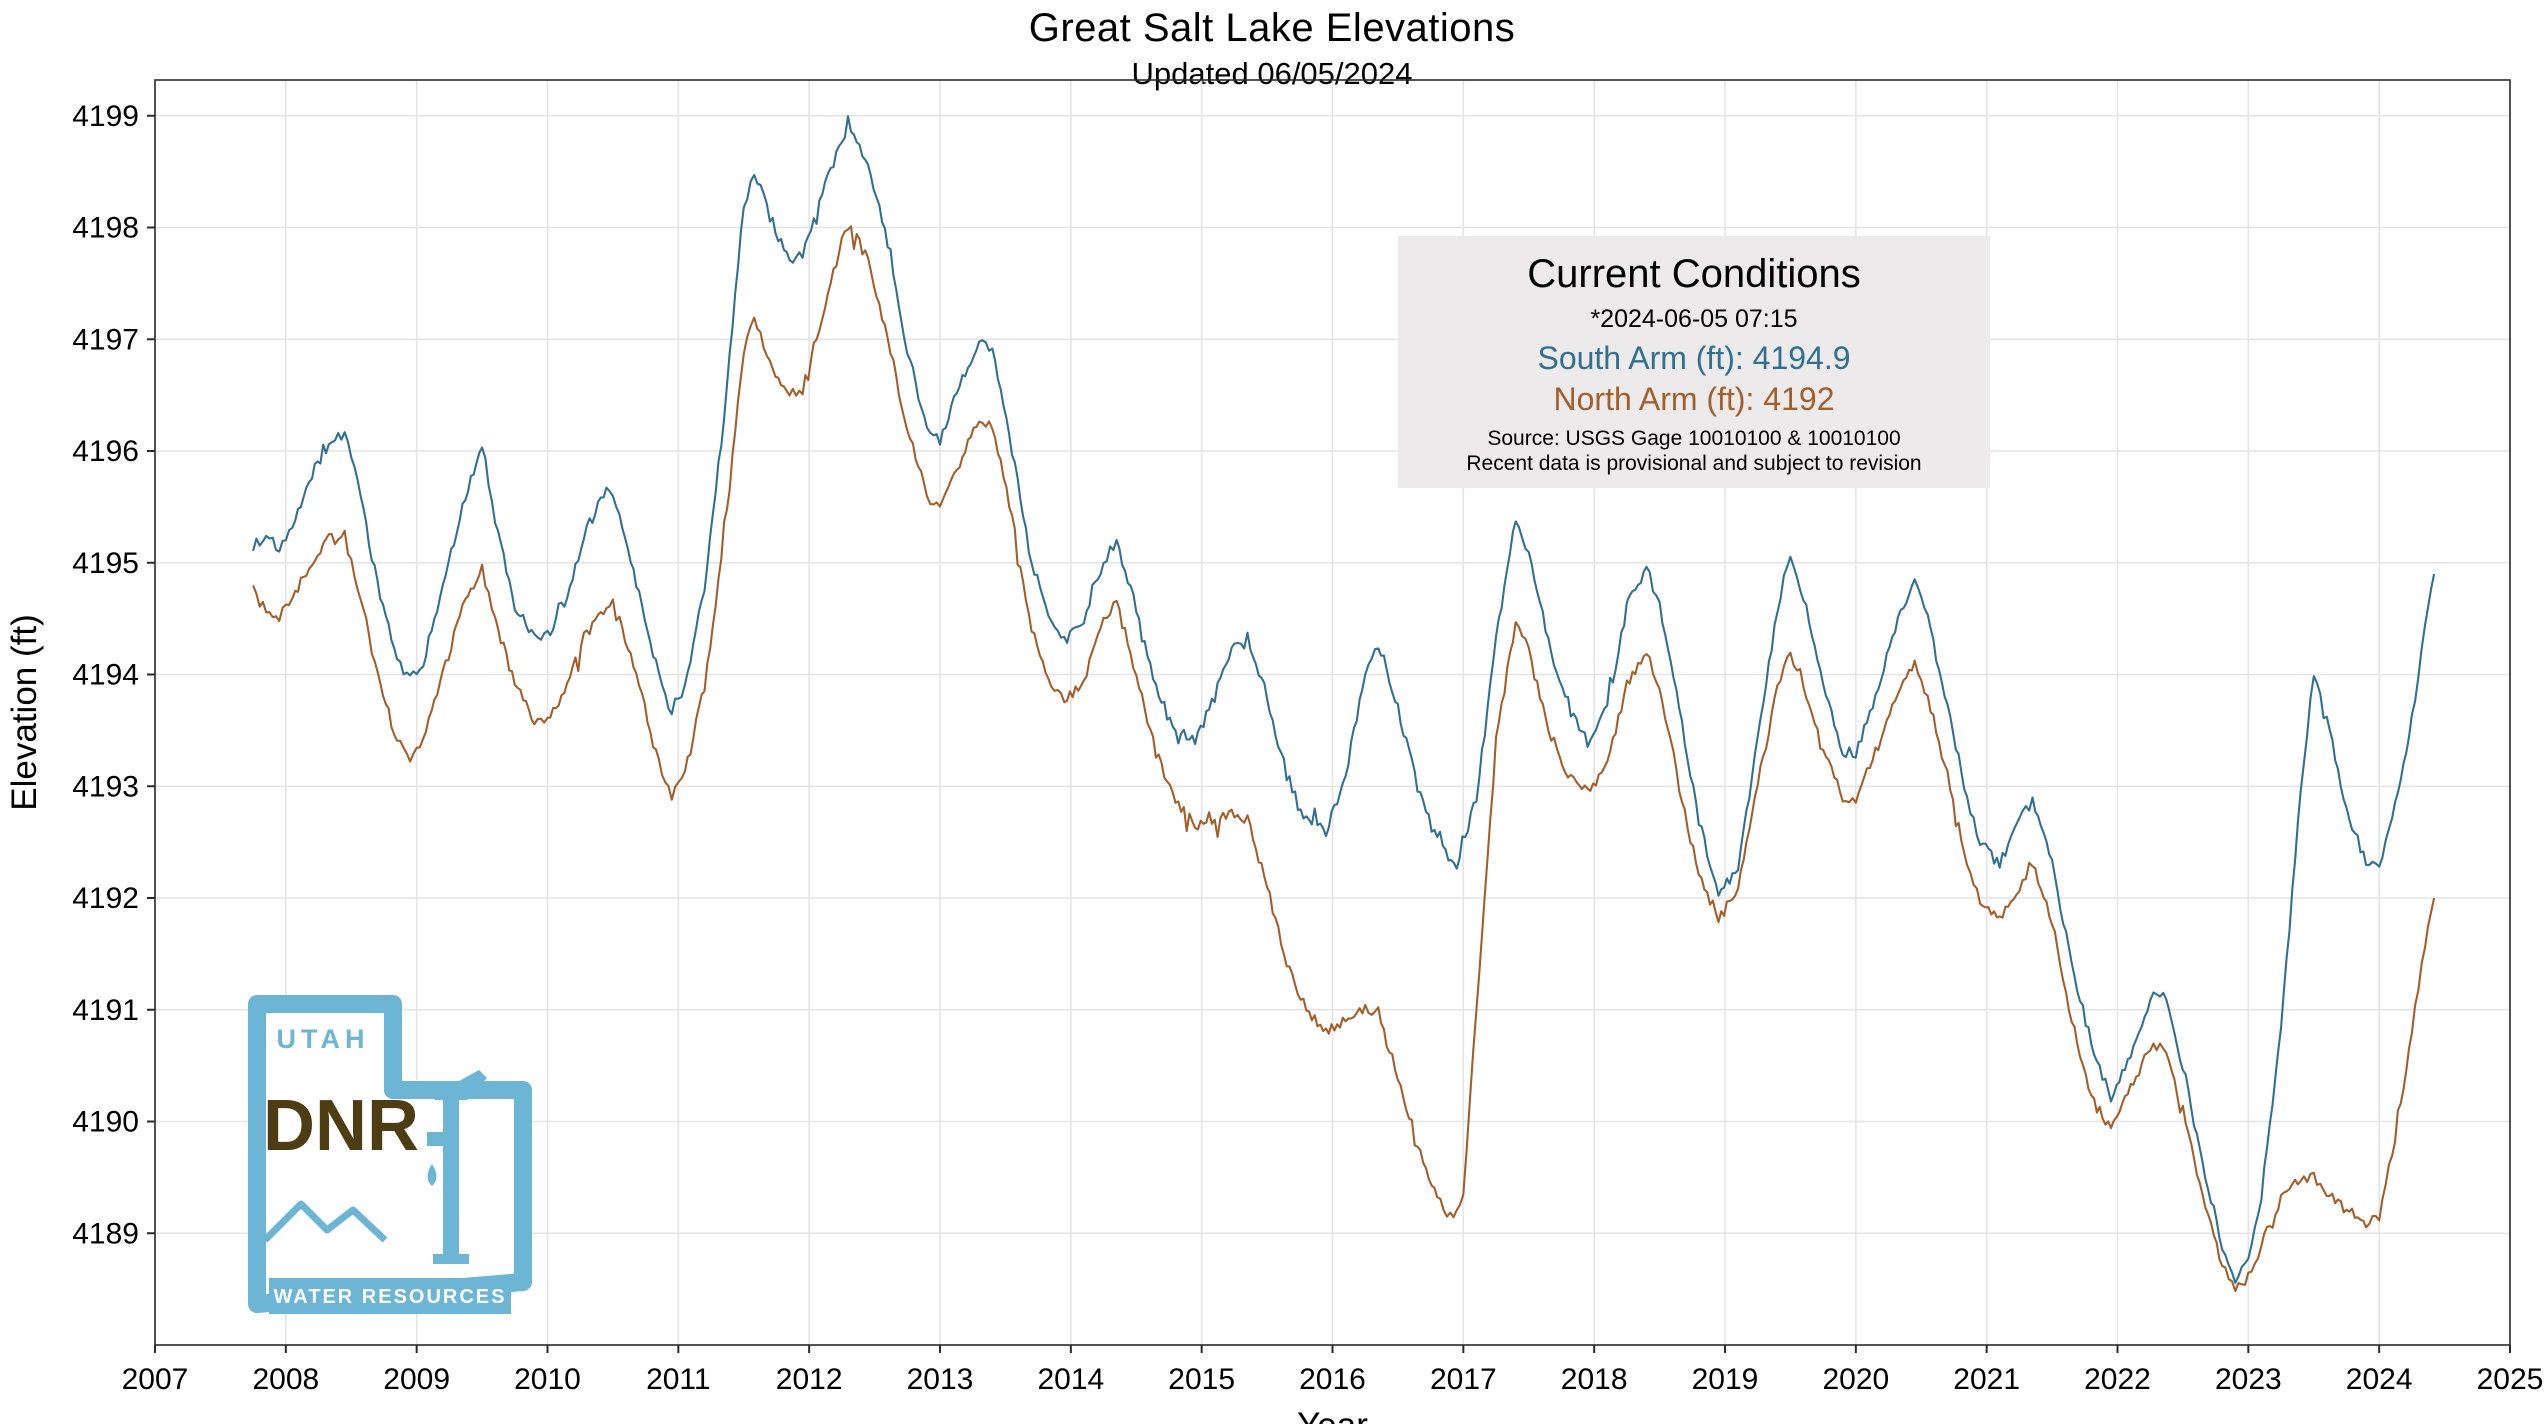 This screenshot has width=2544, height=1424. I want to click on svg-text: 4197, so click(105, 339).